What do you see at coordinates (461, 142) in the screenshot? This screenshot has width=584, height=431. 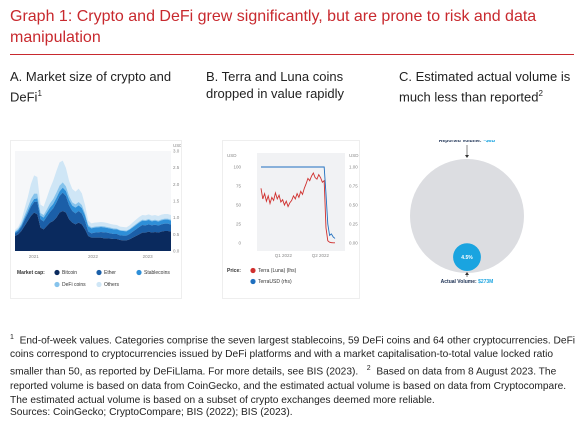 I see `reported-volume-label-text: Reported Volume:` at bounding box center [461, 142].